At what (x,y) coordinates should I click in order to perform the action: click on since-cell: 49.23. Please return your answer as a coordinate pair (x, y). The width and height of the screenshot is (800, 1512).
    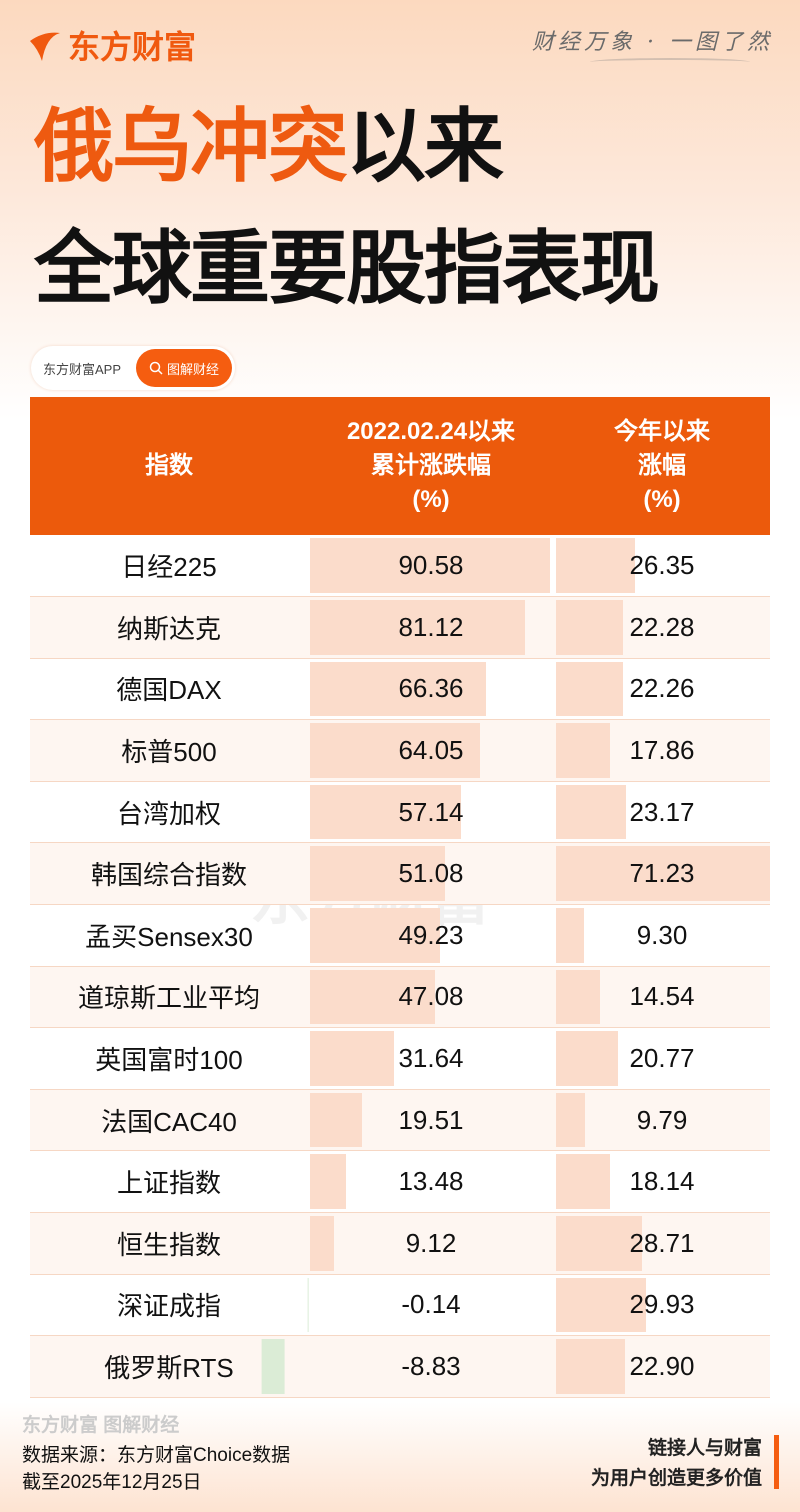
    Looking at the image, I should click on (431, 935).